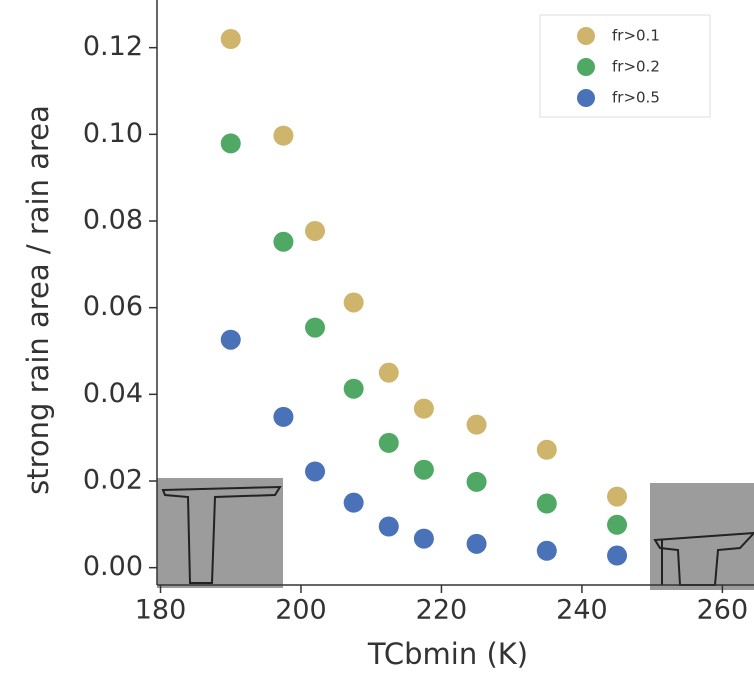 The image size is (754, 677). I want to click on y-axis-label: strong rain area / rain area, so click(38, 300).